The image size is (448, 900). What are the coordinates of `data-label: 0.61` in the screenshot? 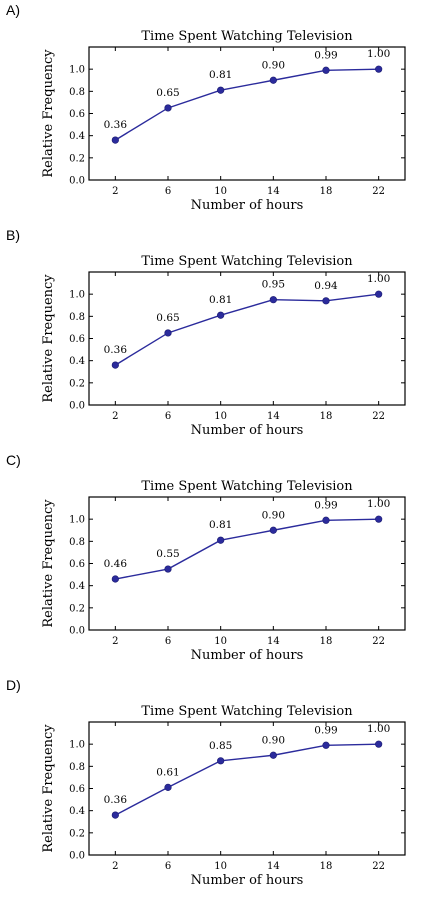 It's located at (167, 772).